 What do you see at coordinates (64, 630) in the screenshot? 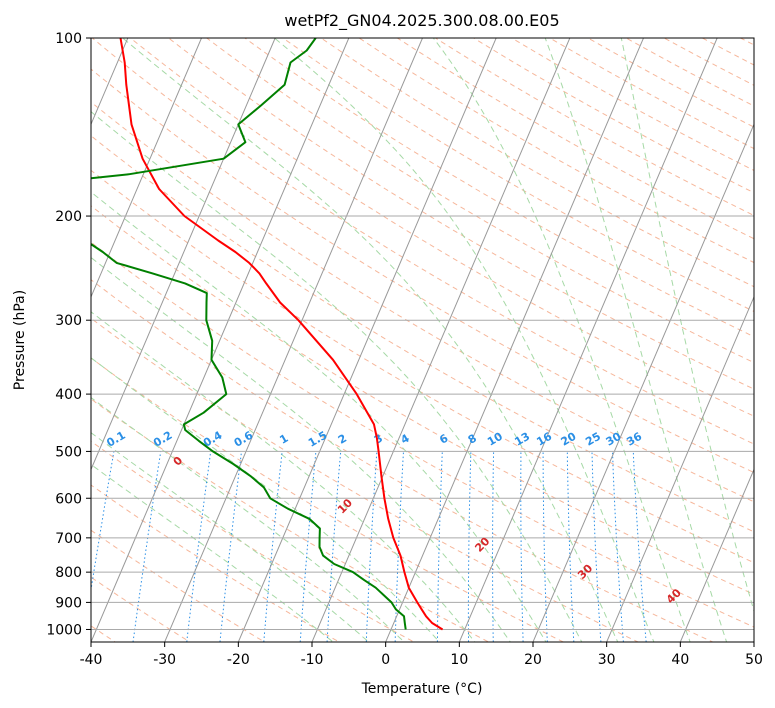
I see `y-tick-label: 1000` at bounding box center [64, 630].